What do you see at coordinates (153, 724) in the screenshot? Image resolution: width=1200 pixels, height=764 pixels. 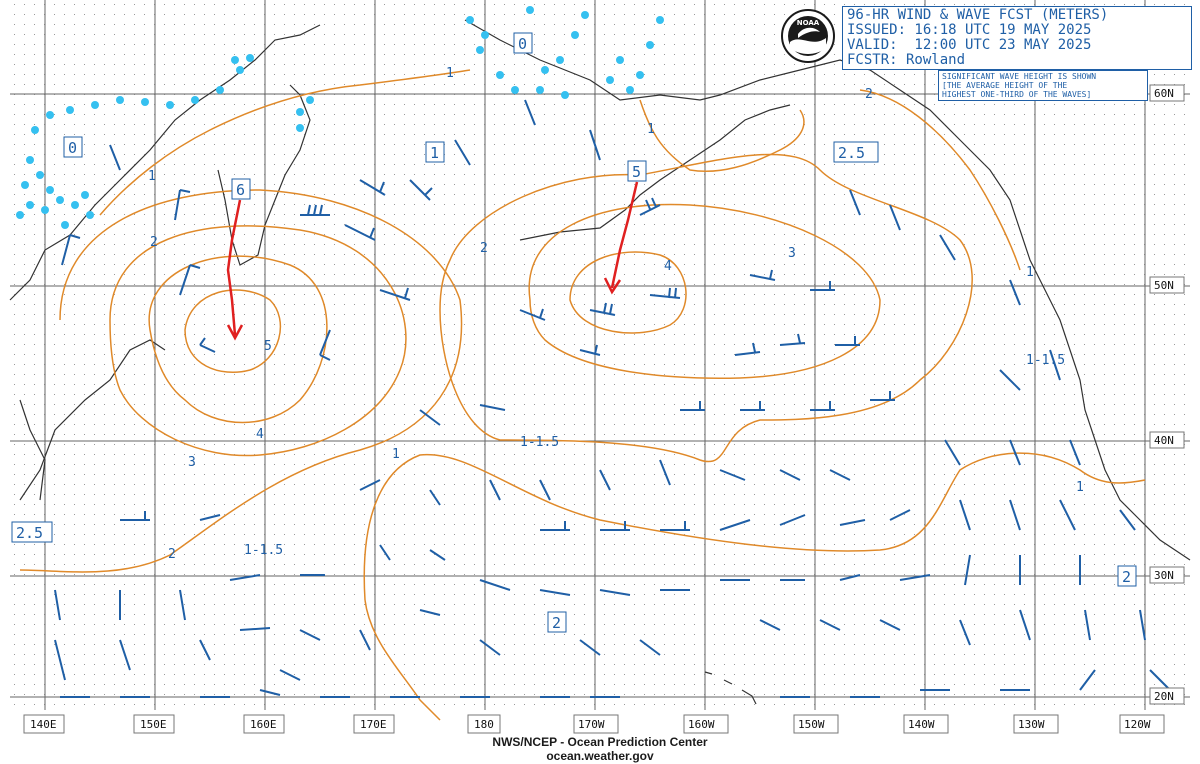 I see `lon-label: 150E` at bounding box center [153, 724].